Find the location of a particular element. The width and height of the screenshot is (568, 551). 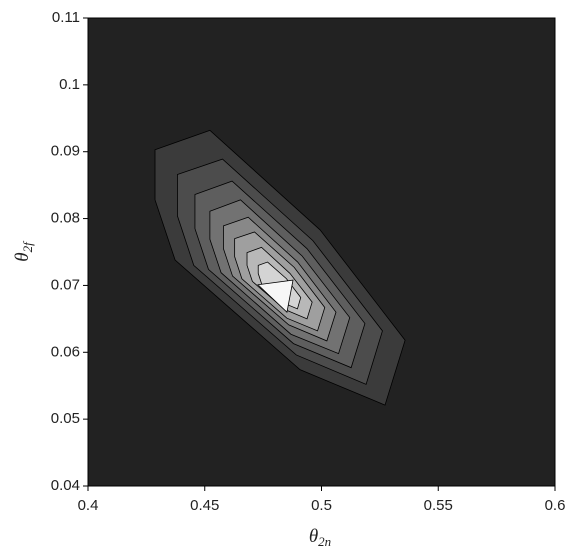

x-tick-label: 0.45 is located at coordinates (204, 505).